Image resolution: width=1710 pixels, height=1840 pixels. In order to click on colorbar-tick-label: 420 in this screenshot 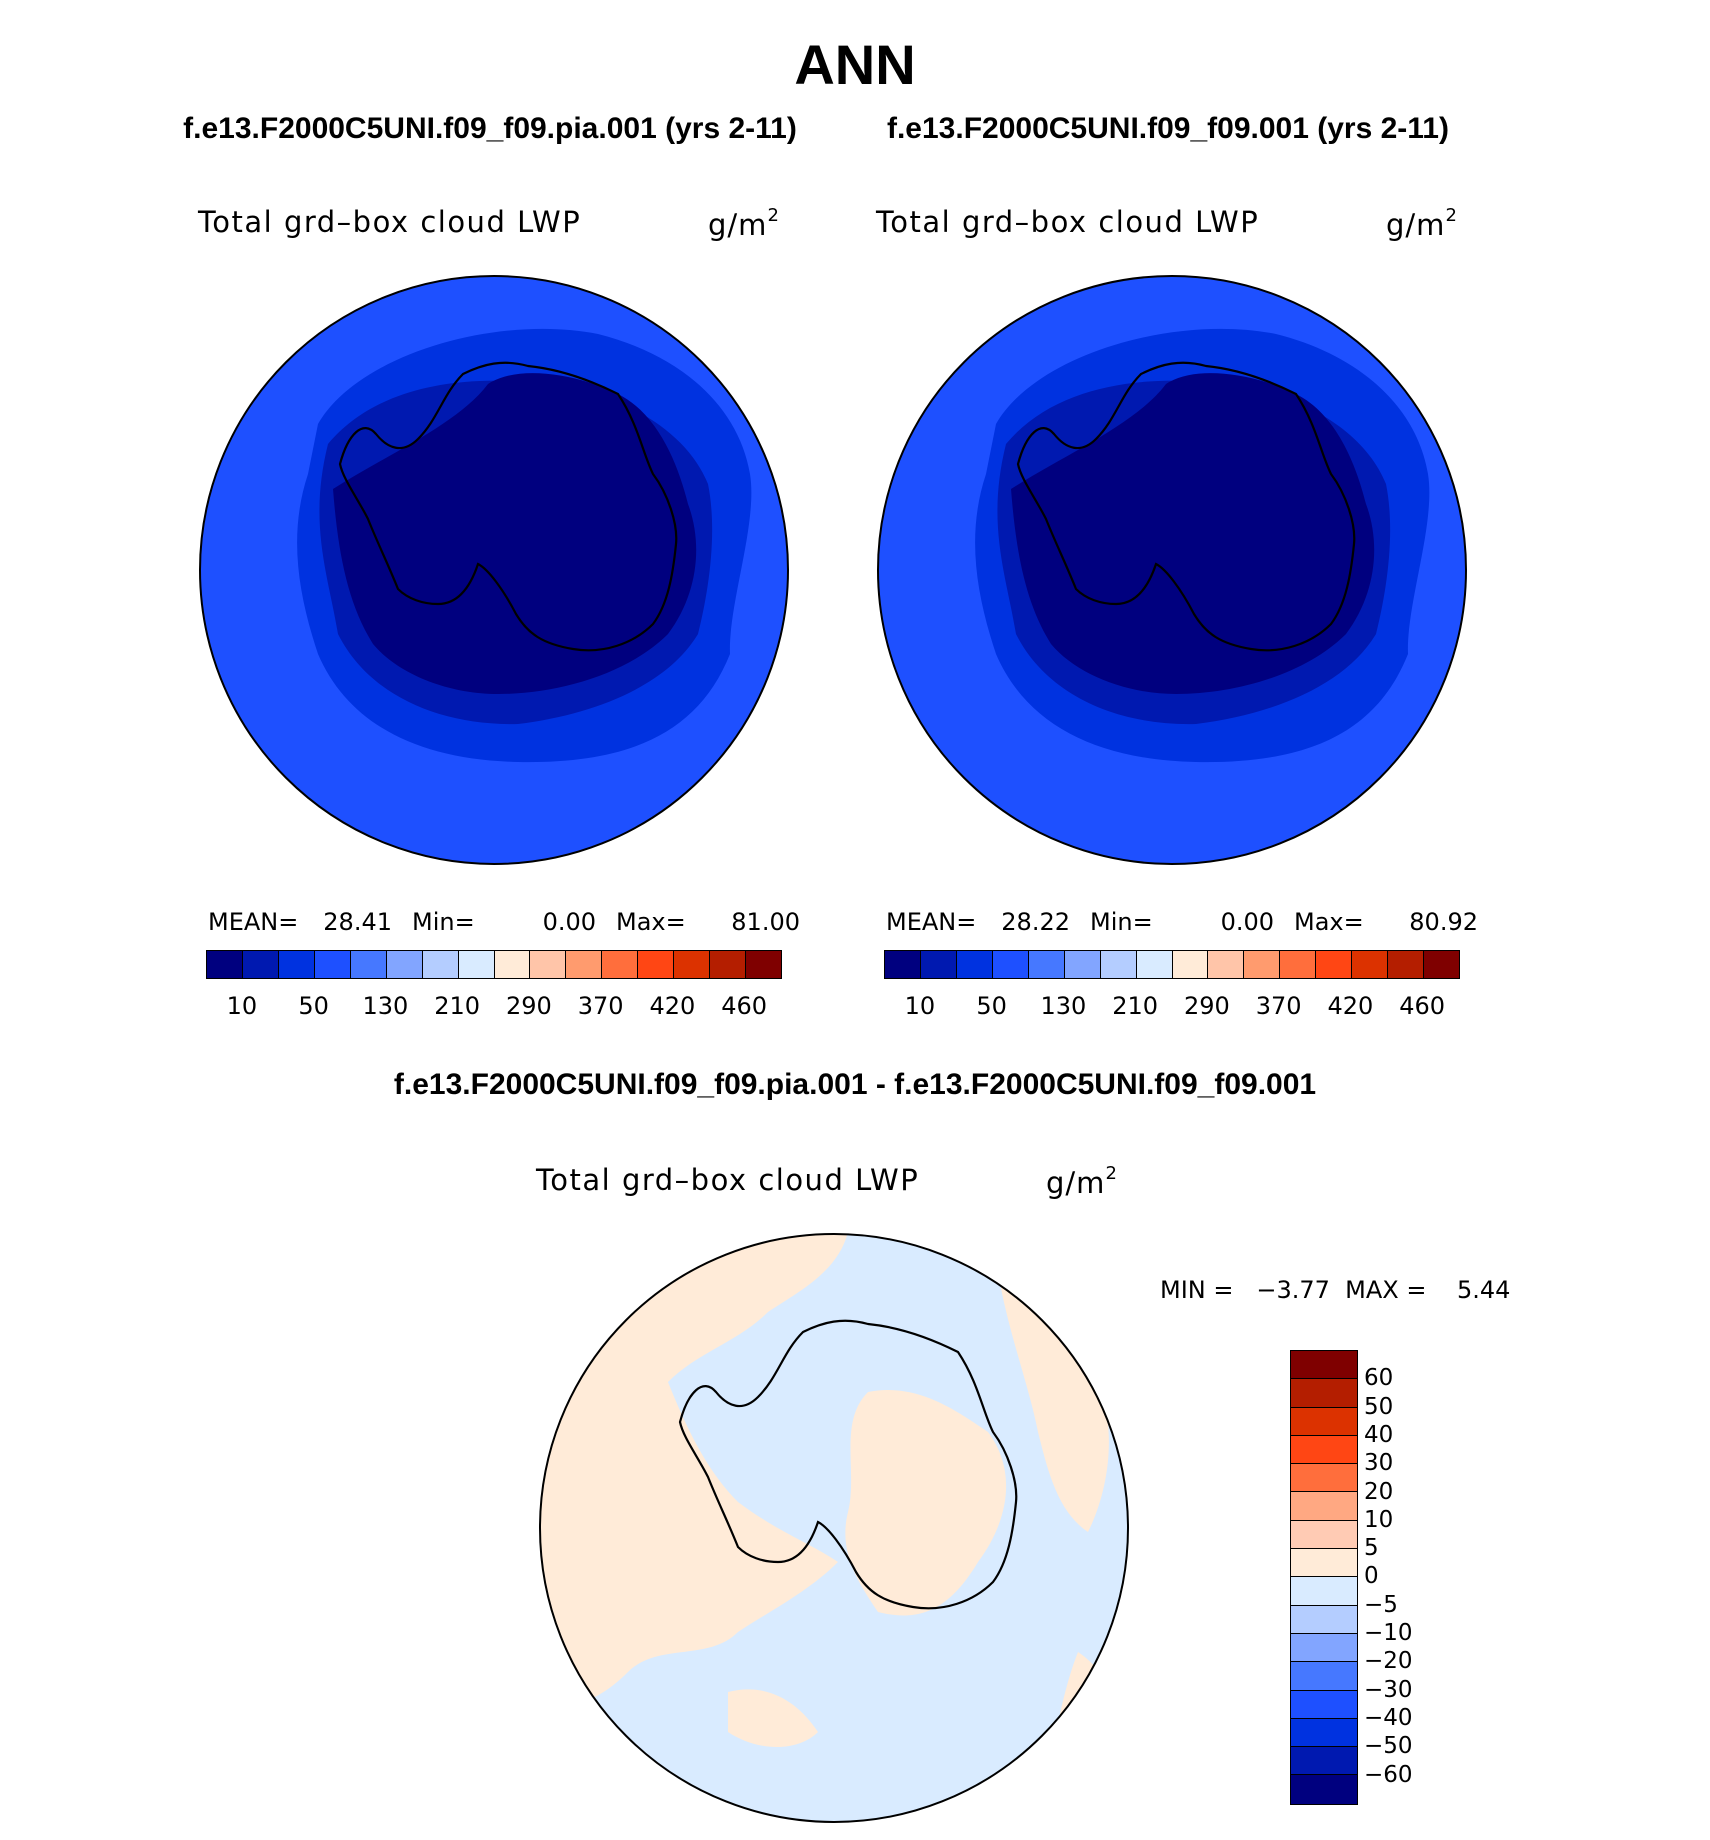, I will do `click(672, 1006)`.